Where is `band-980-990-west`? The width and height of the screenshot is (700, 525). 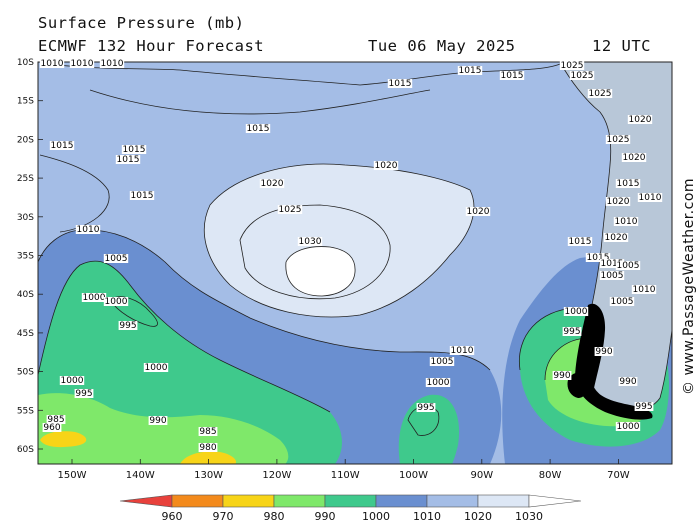 band-980-990-west is located at coordinates (163, 428).